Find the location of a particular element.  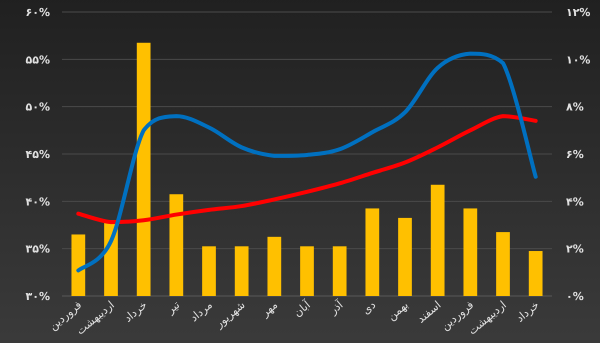

y-tick-label: ۳۵% is located at coordinates (38, 249).